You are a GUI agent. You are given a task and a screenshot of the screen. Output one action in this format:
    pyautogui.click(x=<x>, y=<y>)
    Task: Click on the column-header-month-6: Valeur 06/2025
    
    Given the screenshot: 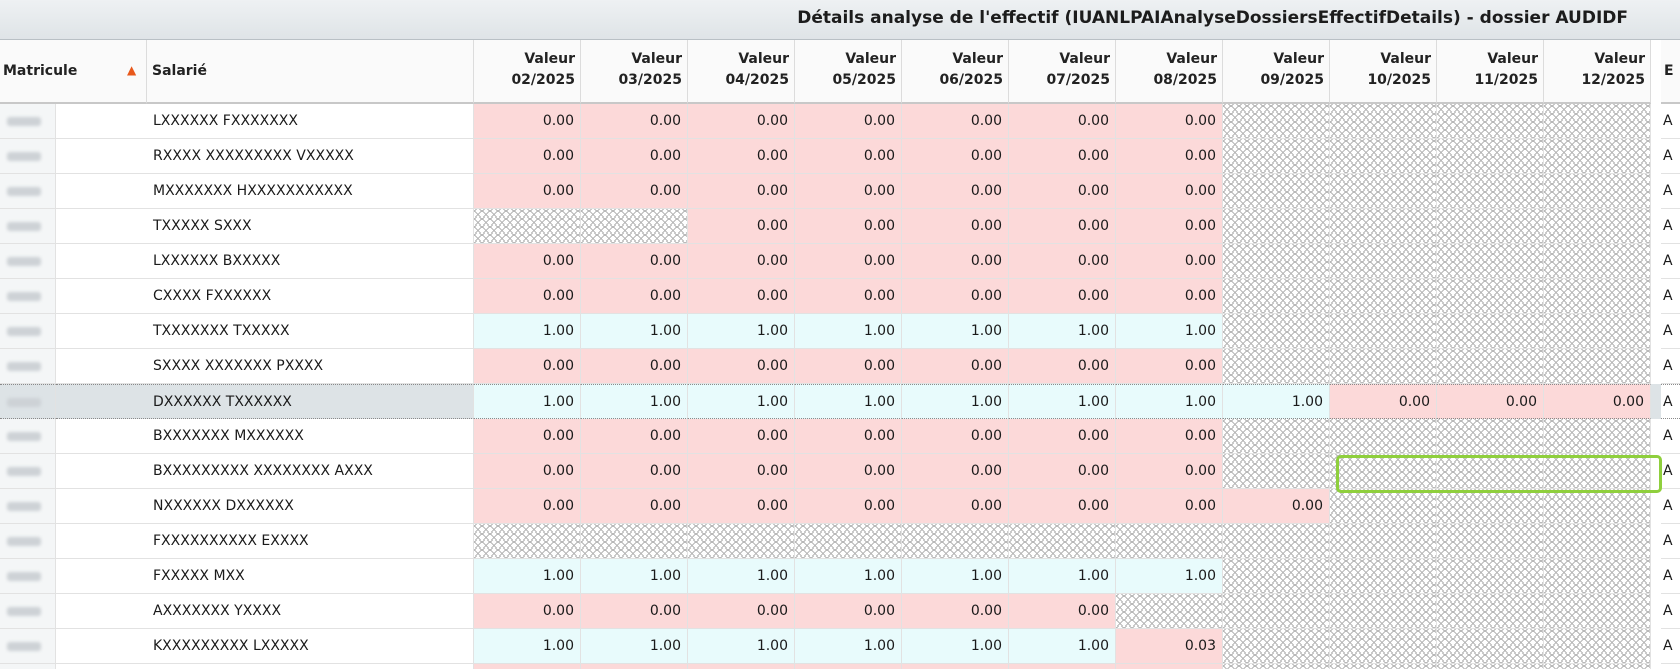 What is the action you would take?
    pyautogui.click(x=955, y=72)
    